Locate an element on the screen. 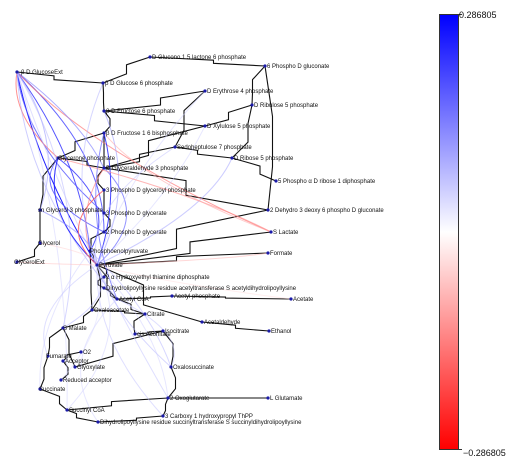 The height and width of the screenshot is (459, 517). node-acp-marker is located at coordinates (172, 296).